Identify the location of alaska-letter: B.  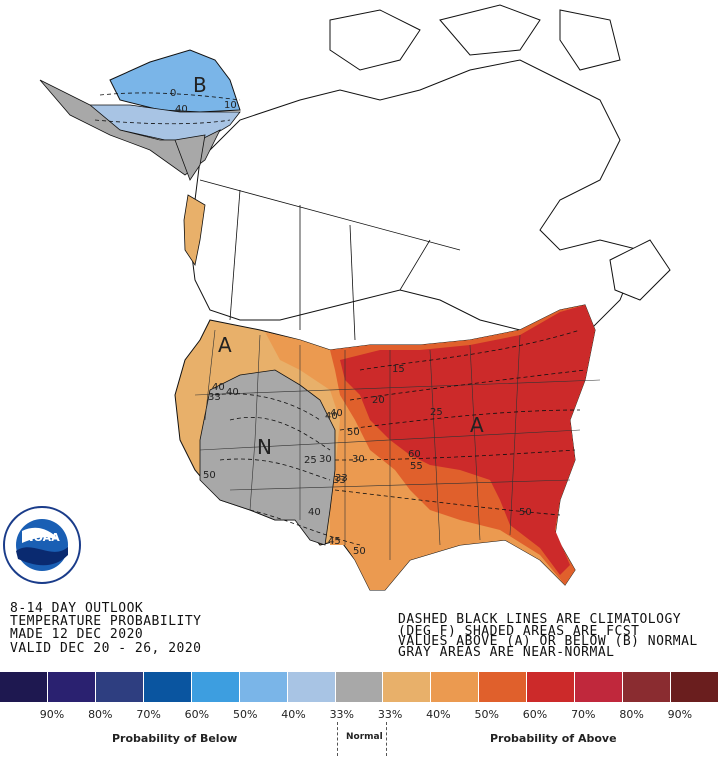
(200, 85).